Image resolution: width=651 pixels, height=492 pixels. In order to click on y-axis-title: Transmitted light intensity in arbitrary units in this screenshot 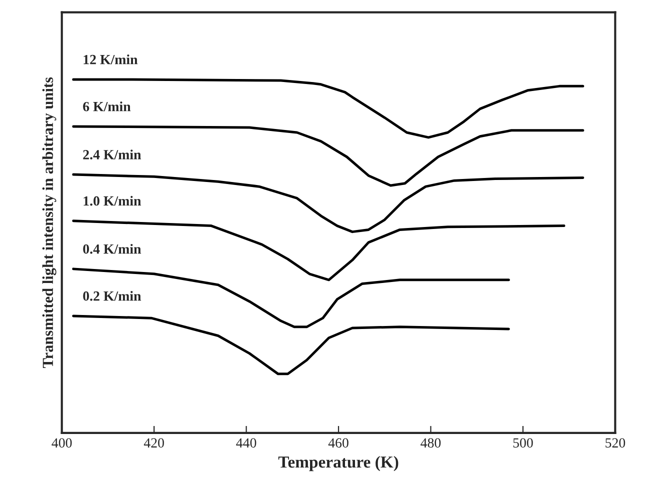, I will do `click(49, 222)`.